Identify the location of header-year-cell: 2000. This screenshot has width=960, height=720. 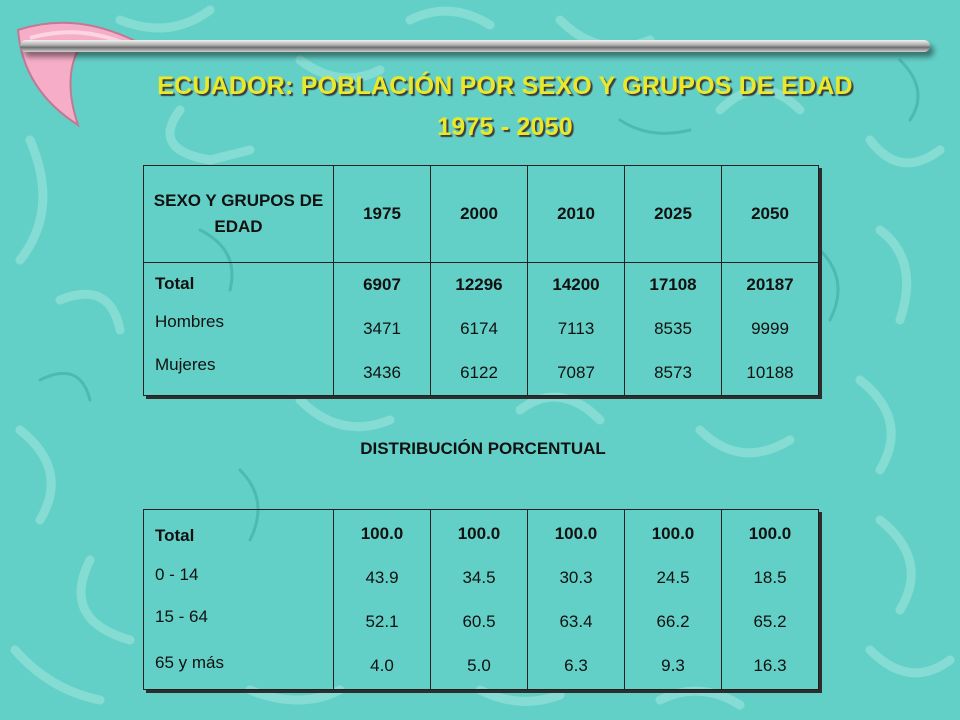
(479, 214).